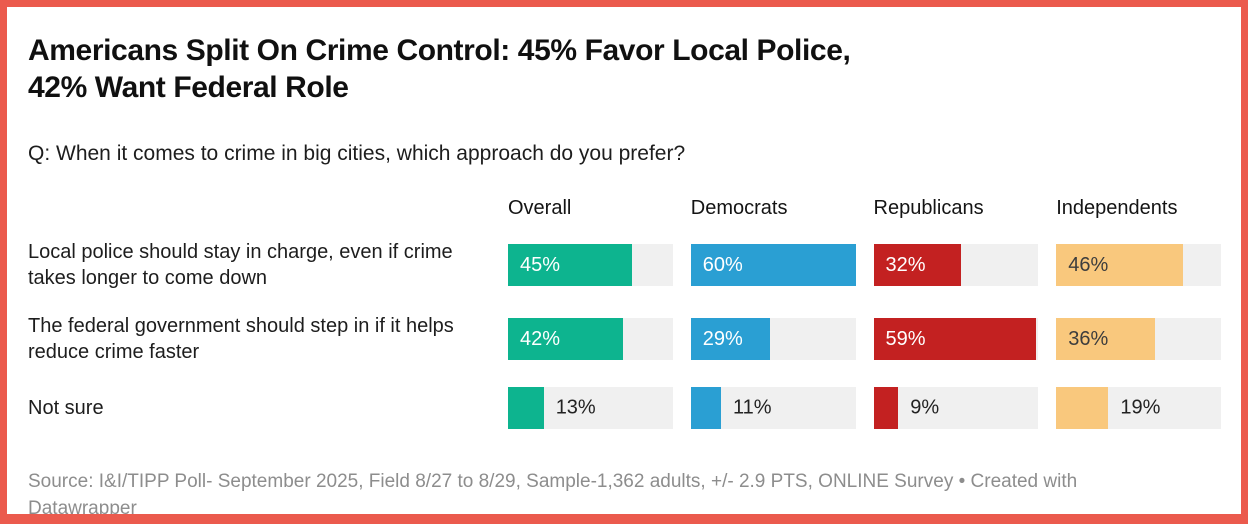 The width and height of the screenshot is (1248, 524). I want to click on bar-value-label: 59%, so click(905, 338).